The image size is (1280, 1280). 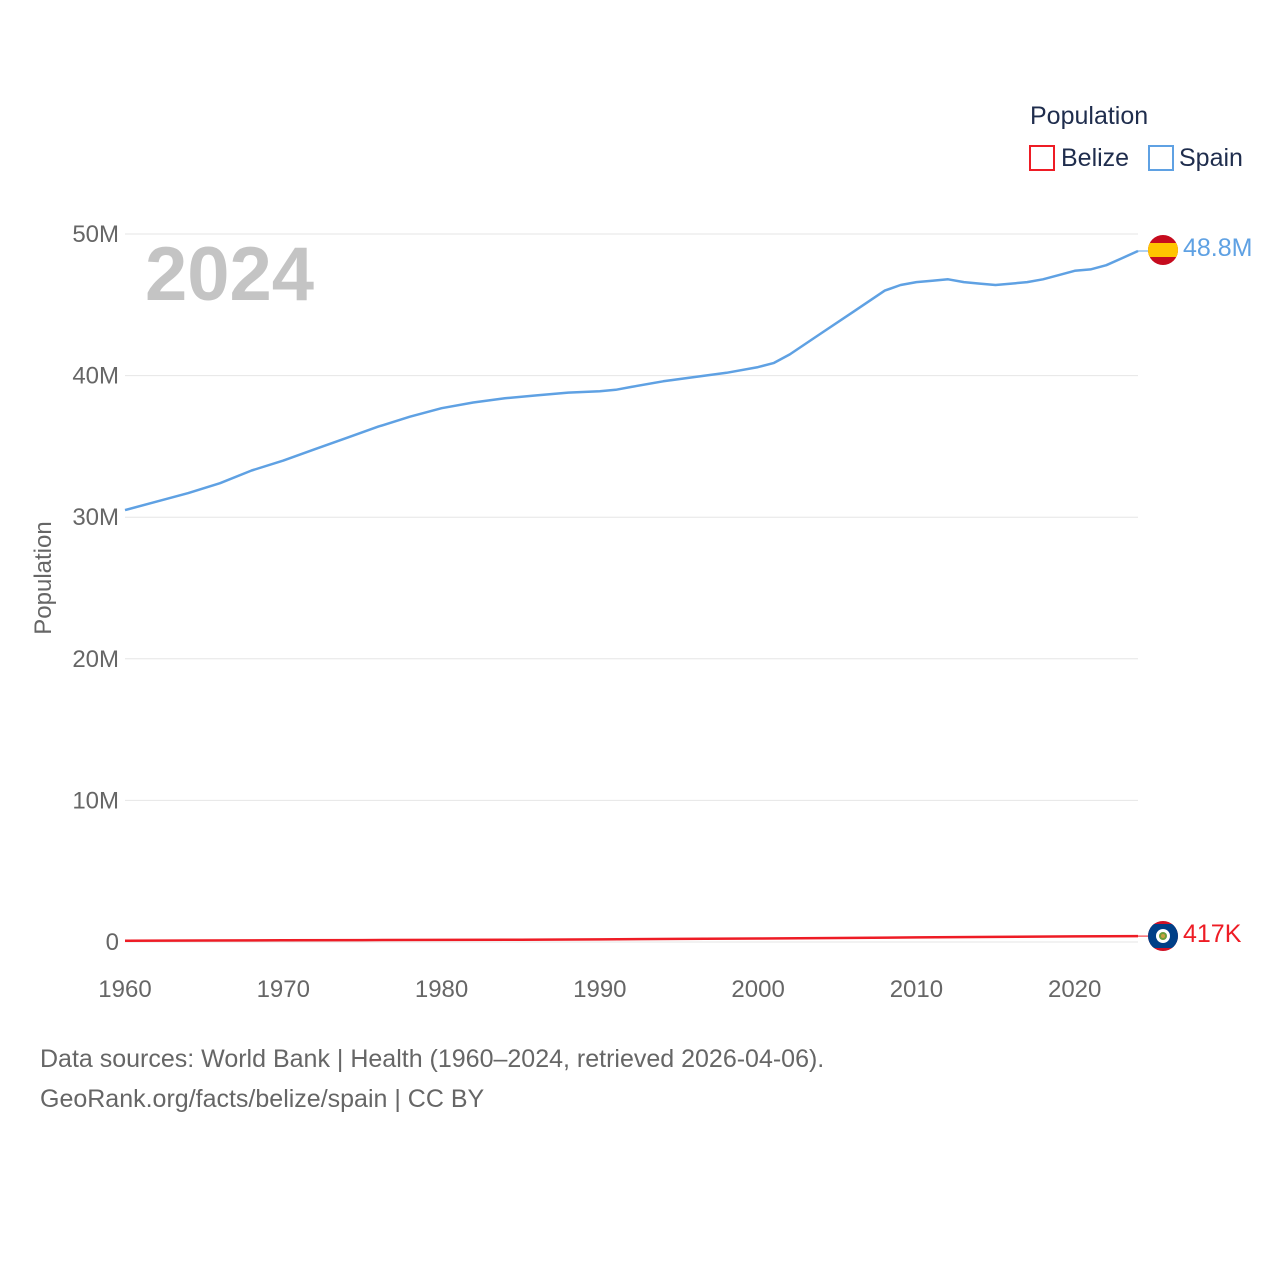 I want to click on legend-item-belize: Belize, so click(x=1079, y=158).